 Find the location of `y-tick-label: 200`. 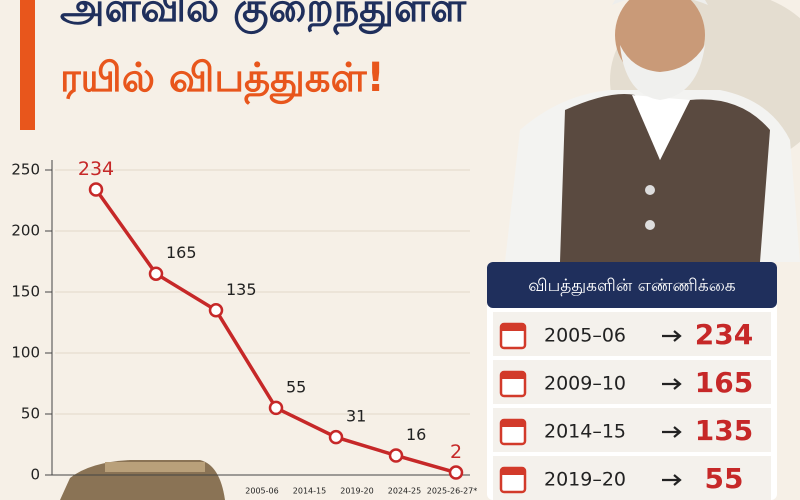

y-tick-label: 200 is located at coordinates (25, 231).